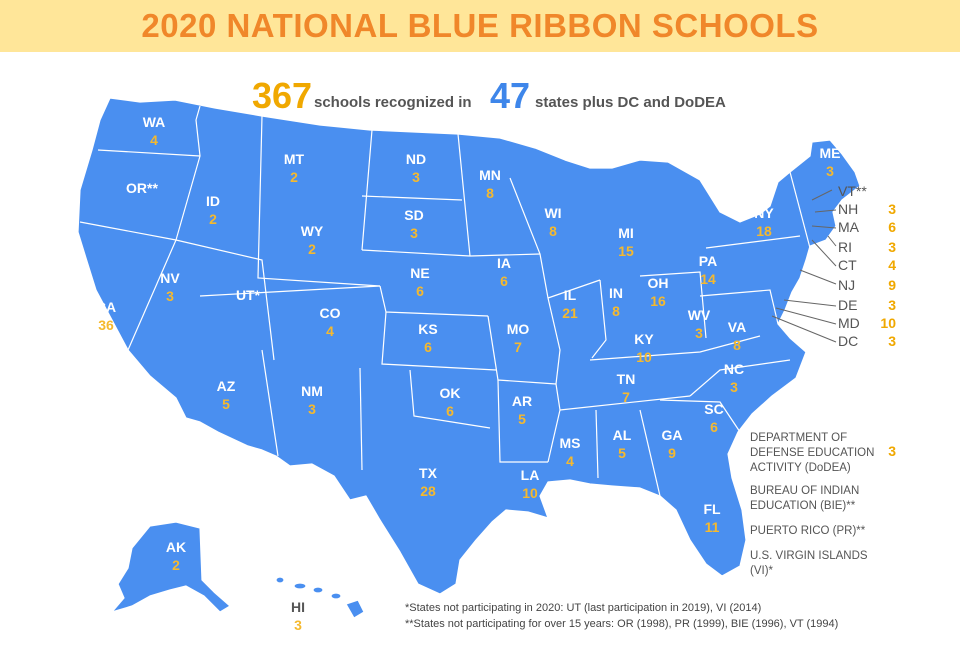 This screenshot has width=960, height=656. Describe the element at coordinates (416, 159) in the screenshot. I see `state-abbr-nd: ND` at that location.